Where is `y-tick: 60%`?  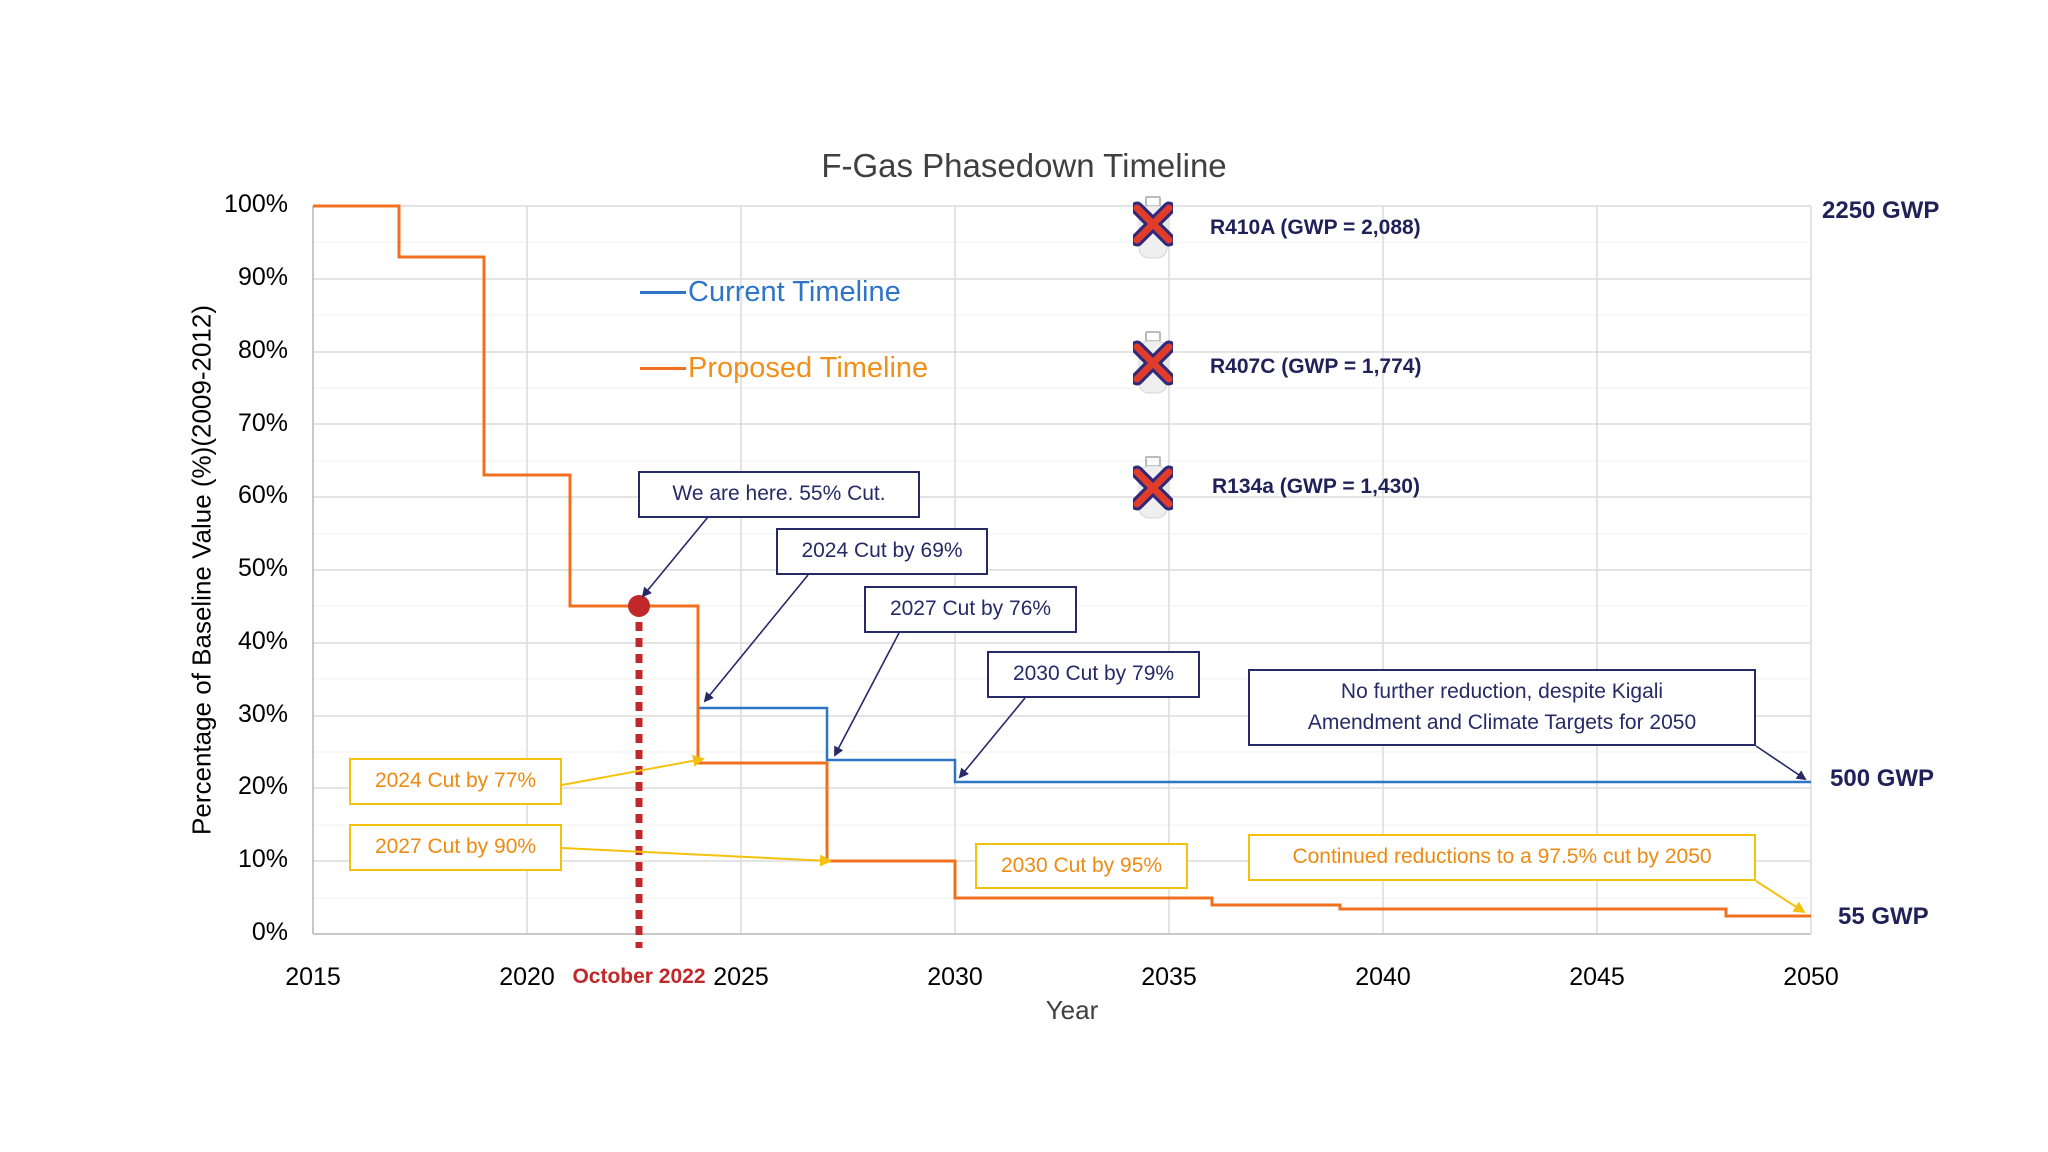
y-tick: 60% is located at coordinates (262, 495).